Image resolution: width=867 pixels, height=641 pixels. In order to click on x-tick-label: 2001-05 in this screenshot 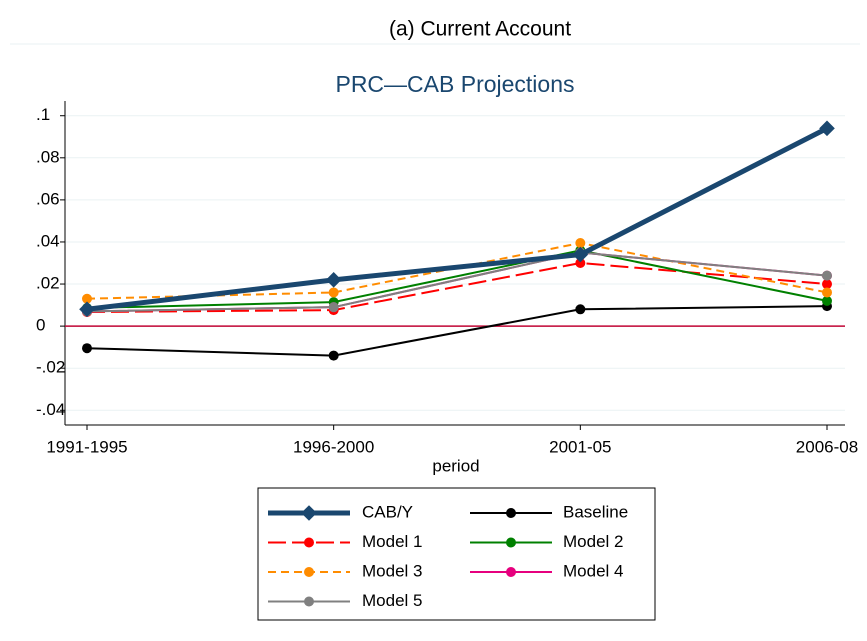, I will do `click(580, 446)`.